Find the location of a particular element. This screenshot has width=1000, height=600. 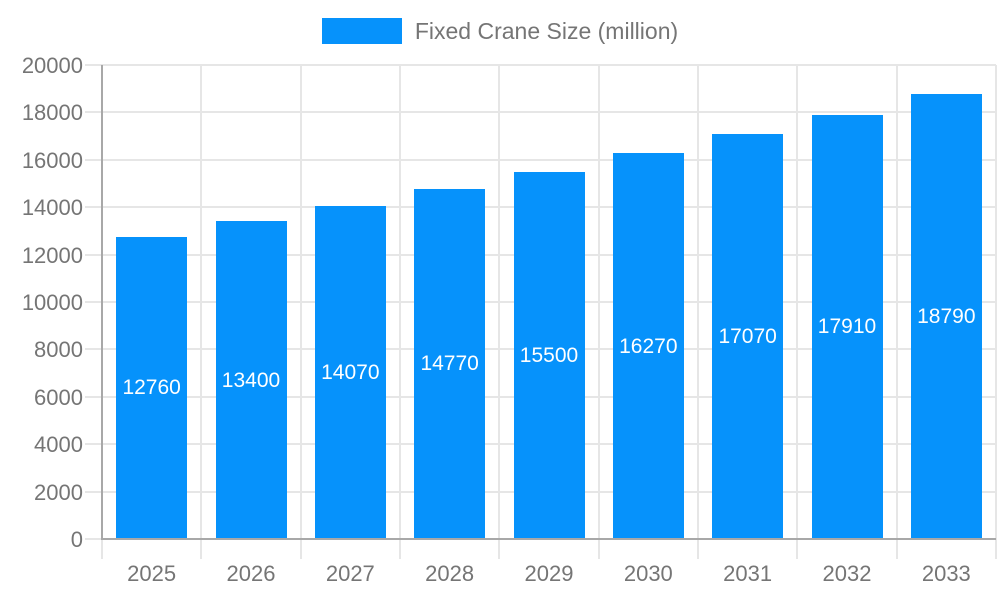

x-axis-tick-label: 2028 is located at coordinates (450, 573).